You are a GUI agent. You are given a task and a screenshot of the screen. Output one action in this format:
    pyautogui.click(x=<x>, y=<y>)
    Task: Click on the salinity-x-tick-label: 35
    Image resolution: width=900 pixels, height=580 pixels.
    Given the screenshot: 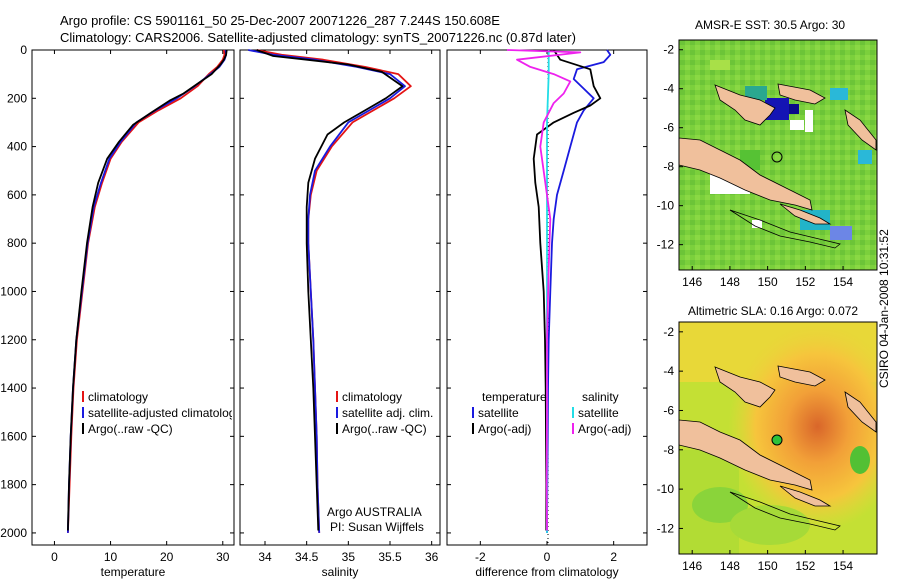 What is the action you would take?
    pyautogui.click(x=349, y=557)
    